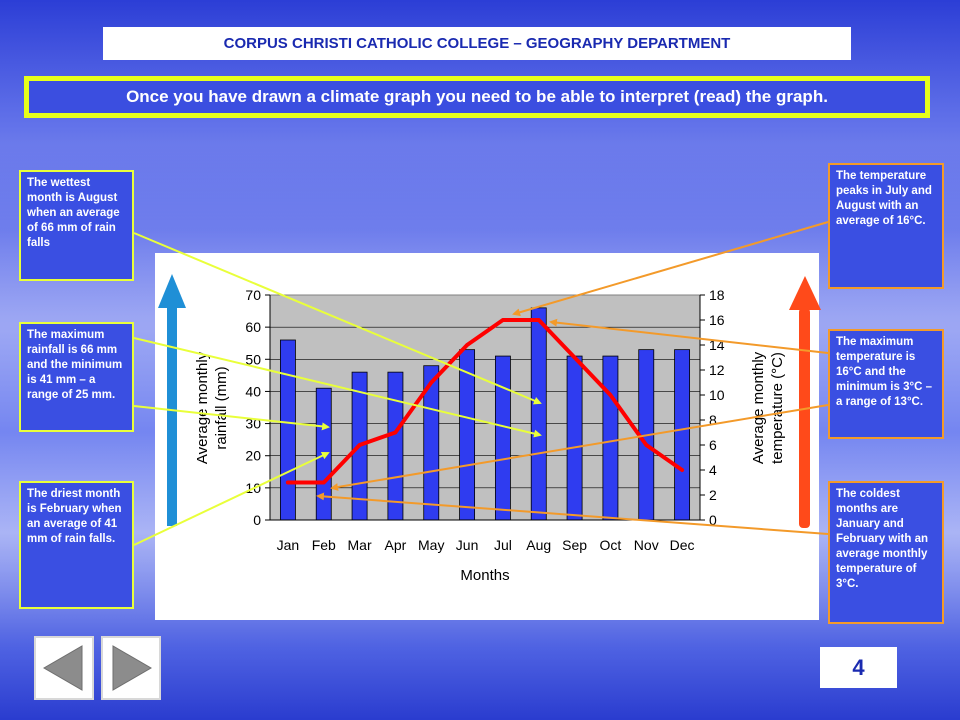 This screenshot has height=720, width=960. What do you see at coordinates (396, 545) in the screenshot?
I see `x-tick-label-apr: Apr` at bounding box center [396, 545].